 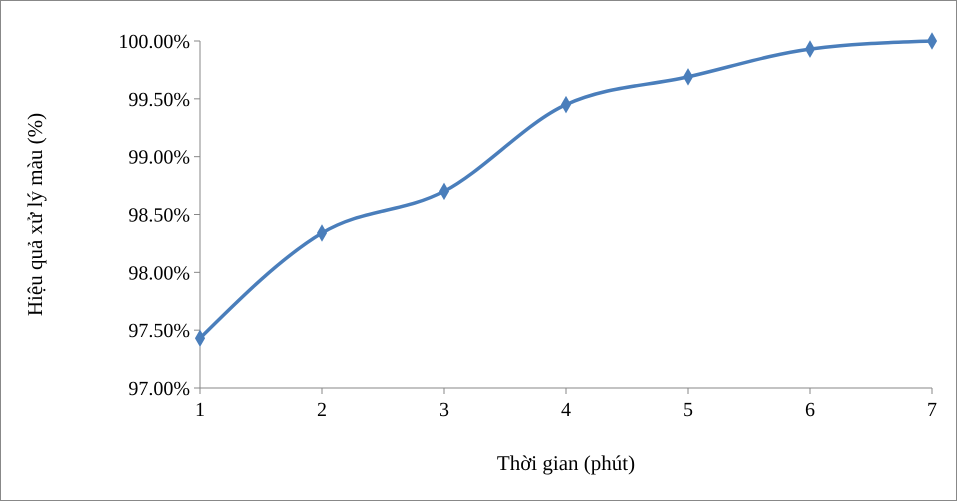 What do you see at coordinates (200, 410) in the screenshot?
I see `x-tick-label: 1` at bounding box center [200, 410].